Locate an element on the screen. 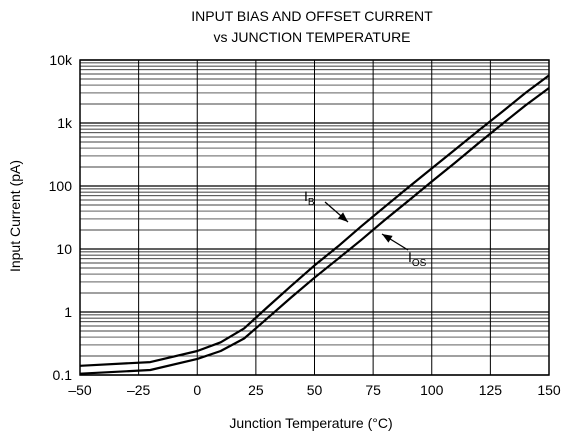 This screenshot has height=439, width=562. x-axis-label: Junction Temperature (°C) is located at coordinates (310, 423).